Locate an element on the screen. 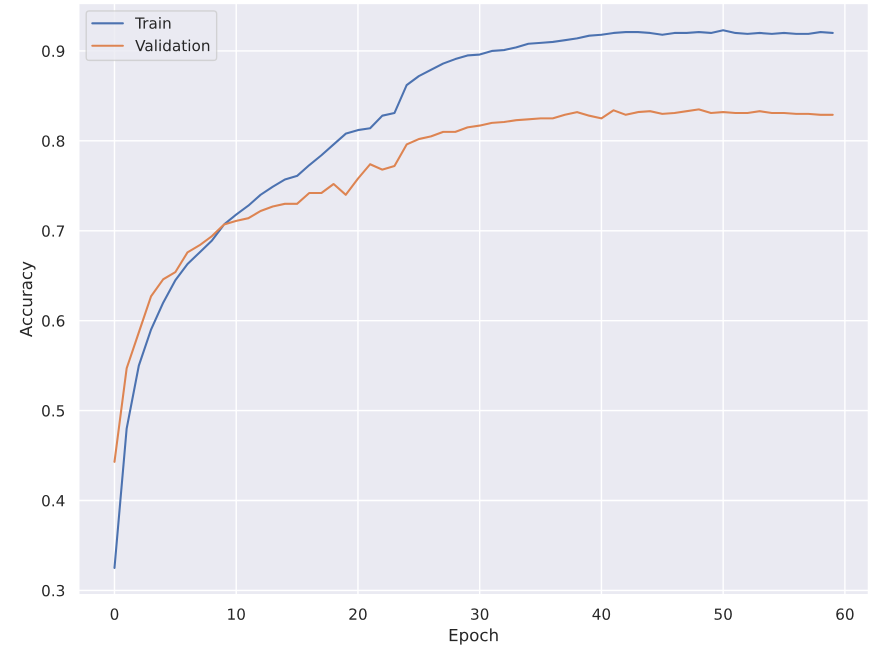 The image size is (873, 661). y-tick-label: 0.8 is located at coordinates (53, 141).